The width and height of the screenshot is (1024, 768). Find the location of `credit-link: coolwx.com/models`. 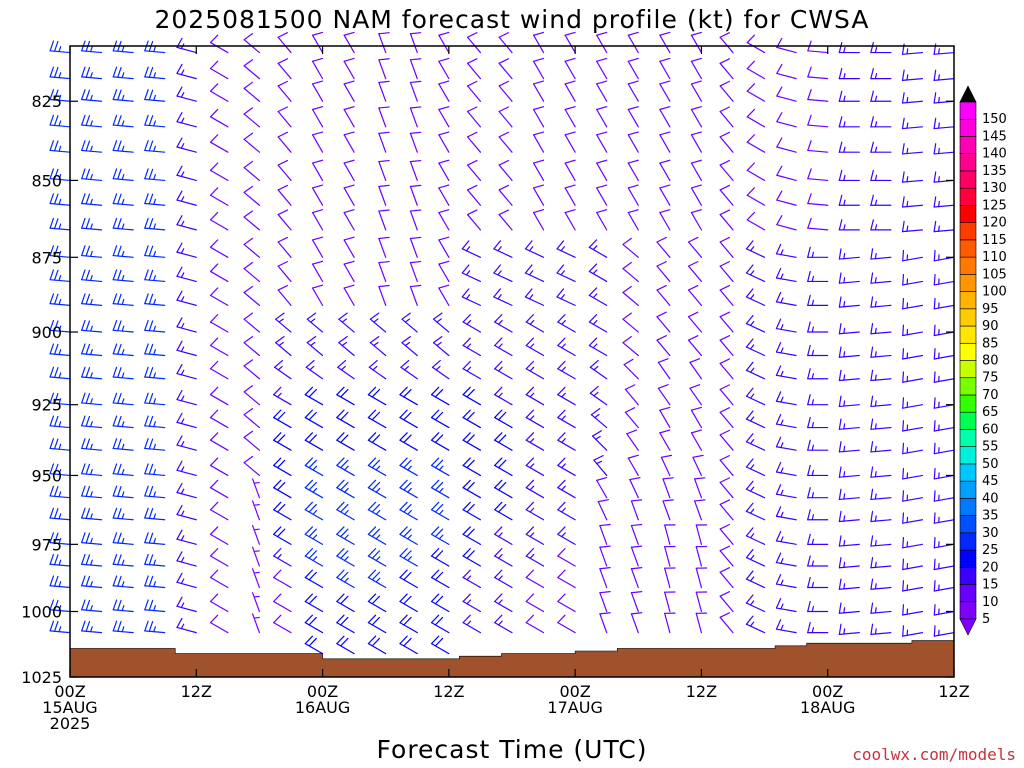

credit-link: coolwx.com/models is located at coordinates (934, 754).